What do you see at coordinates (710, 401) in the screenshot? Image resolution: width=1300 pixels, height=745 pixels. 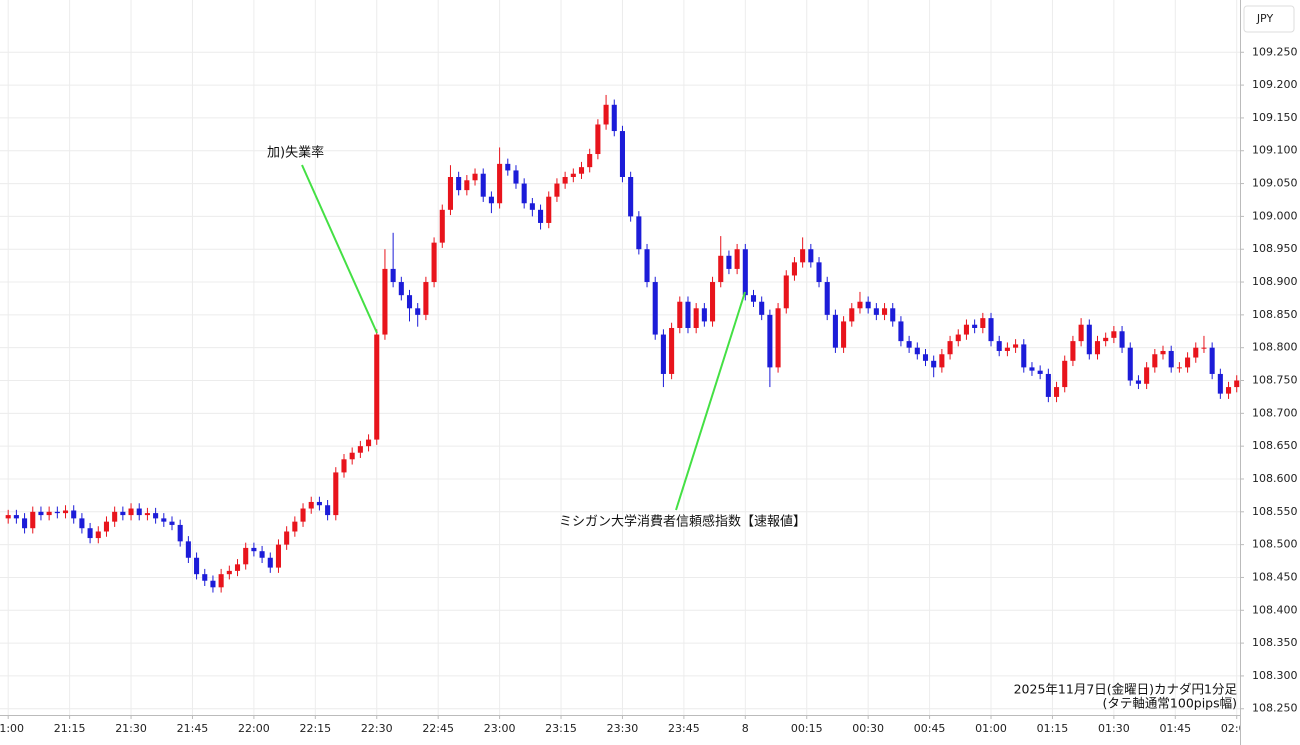 I see `annotation-arrow` at bounding box center [710, 401].